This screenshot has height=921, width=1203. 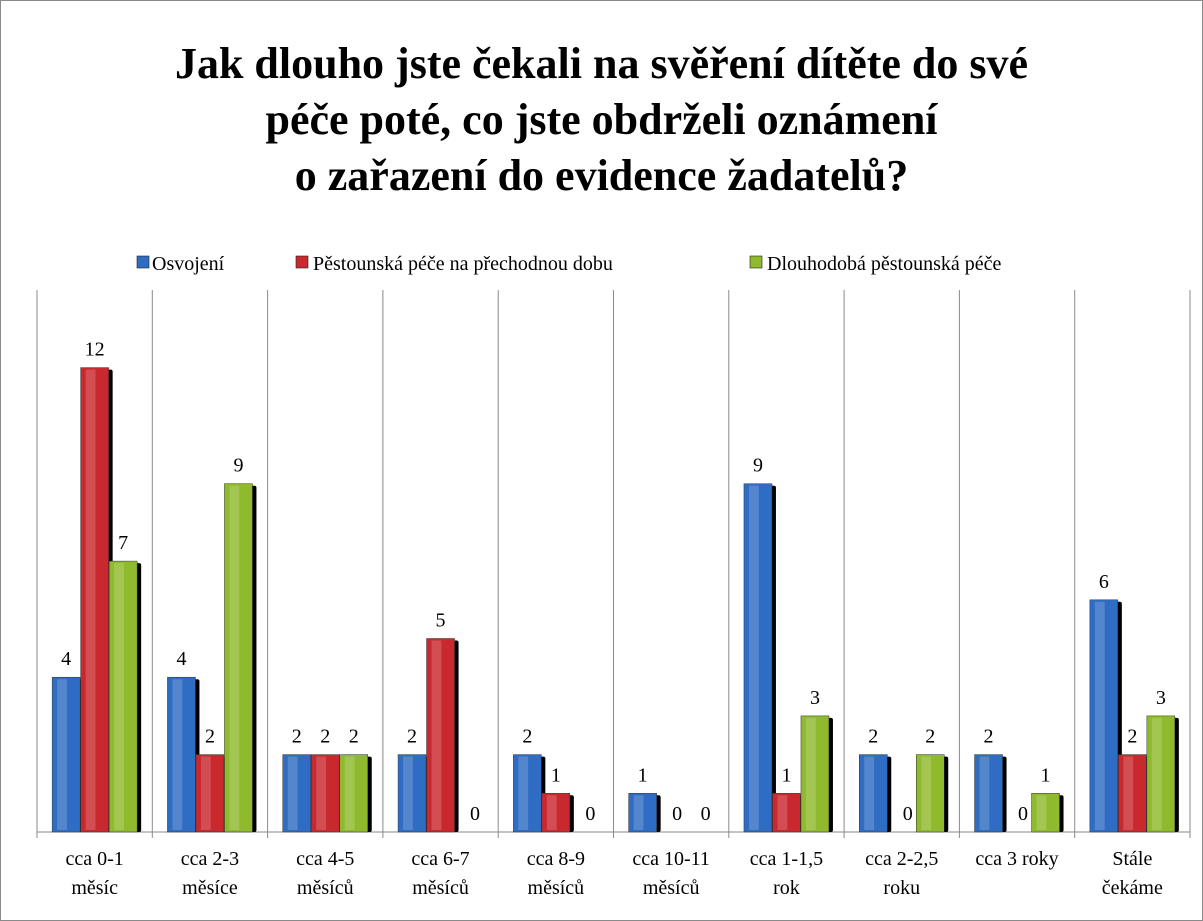 I want to click on x-tick-label: cca 0-1 měsíc, so click(x=94, y=873).